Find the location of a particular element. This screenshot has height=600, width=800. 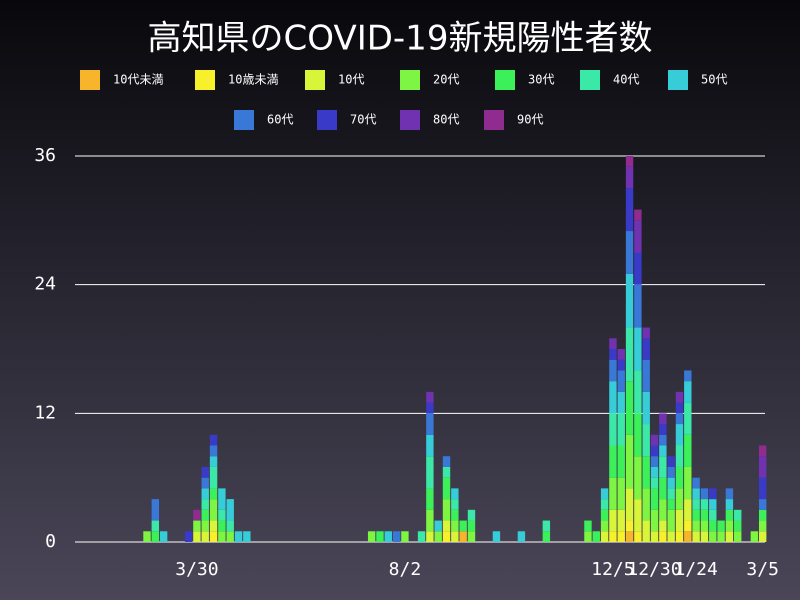

legend-label: 10歳未満 is located at coordinates (253, 80).